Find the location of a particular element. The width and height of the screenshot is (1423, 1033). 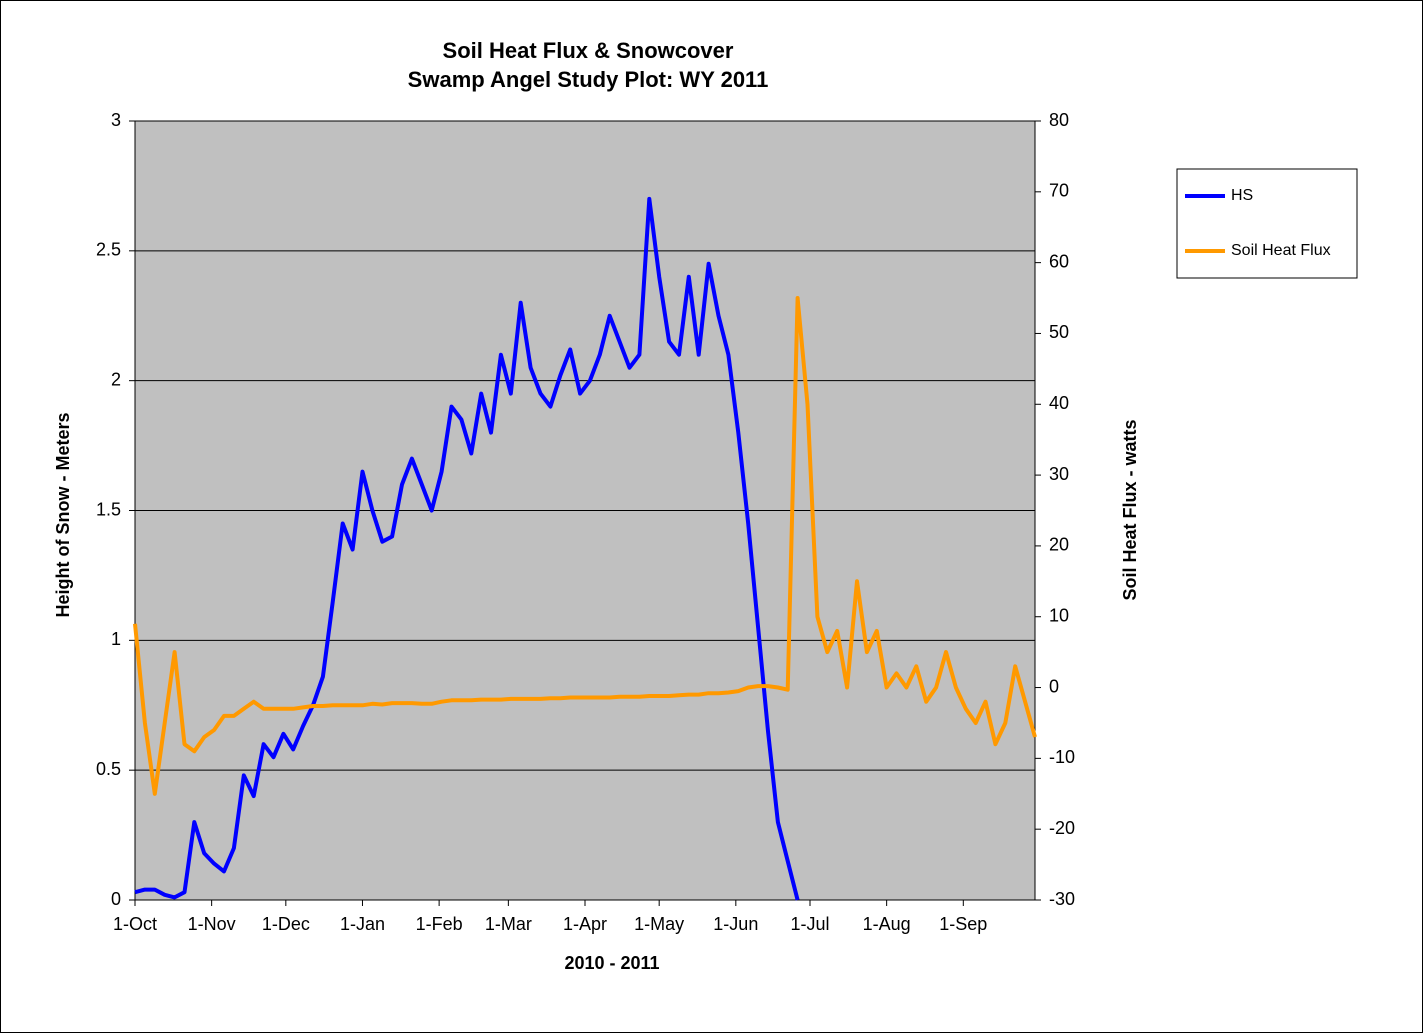

x-axis-title: 2010 - 2011 is located at coordinates (611, 963).